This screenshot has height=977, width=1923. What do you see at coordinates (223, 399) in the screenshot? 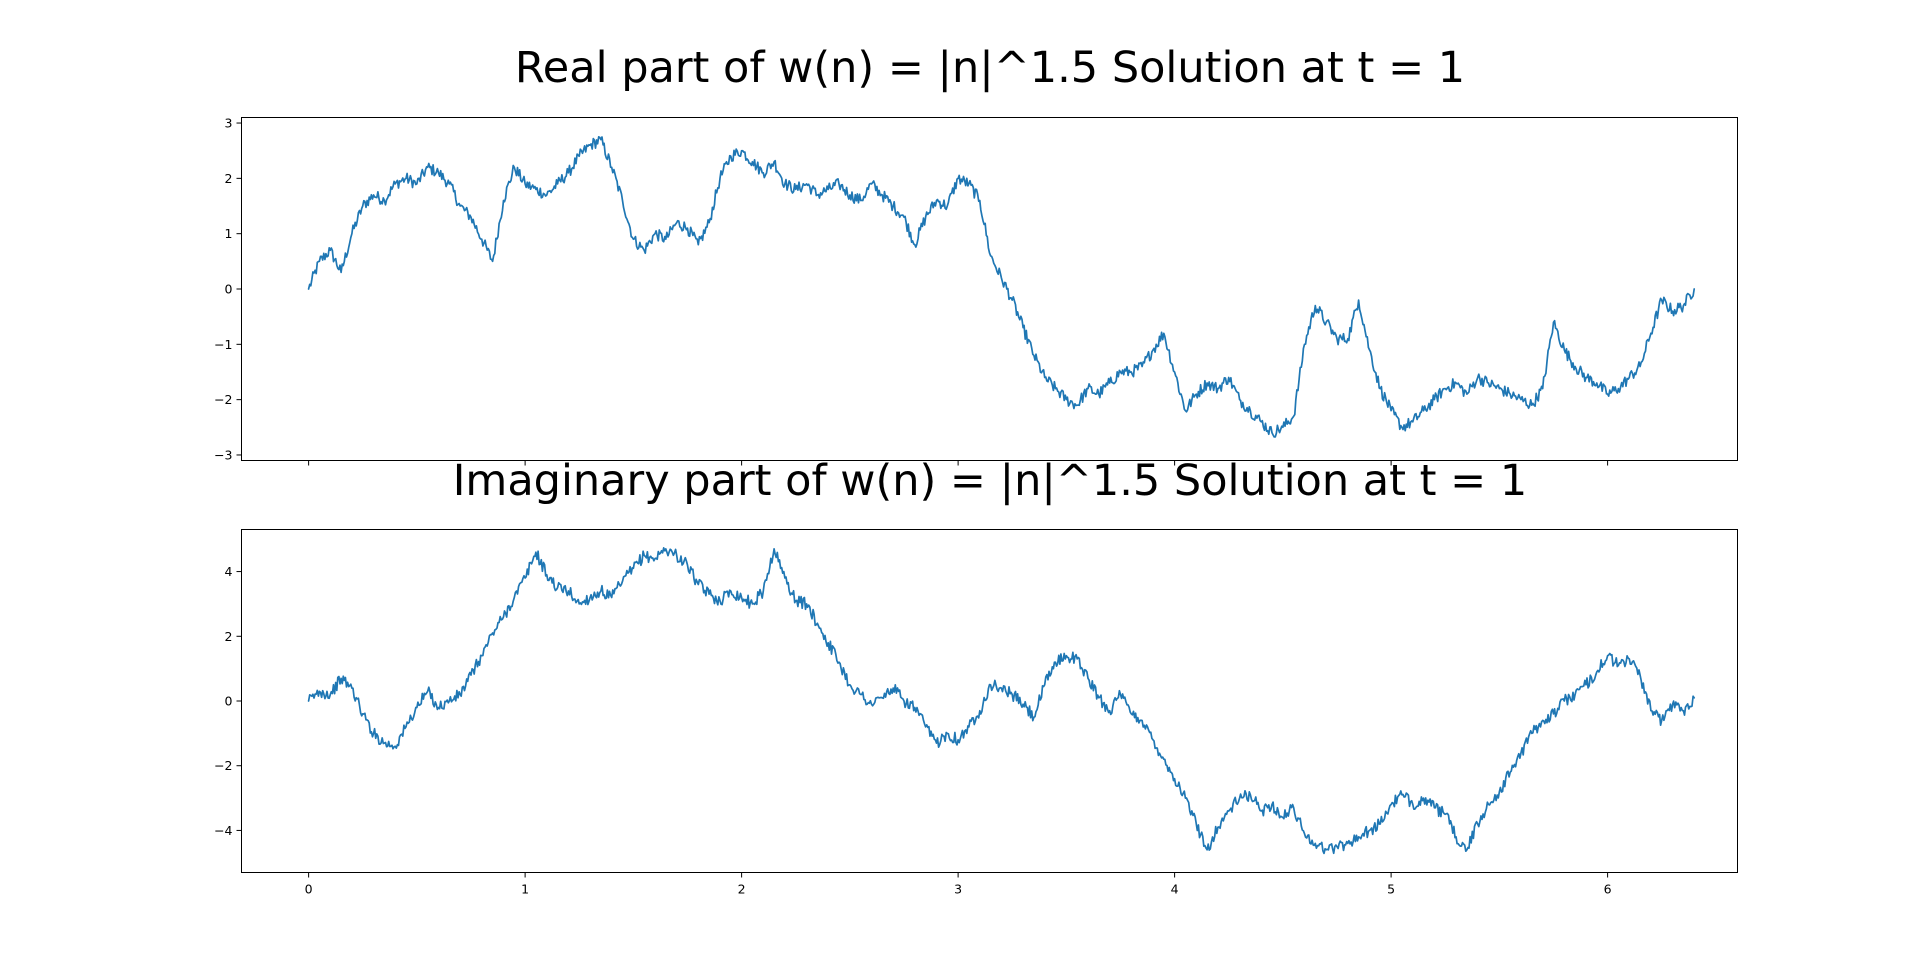
I see `y-tick-label-real-part: −2` at bounding box center [223, 399].